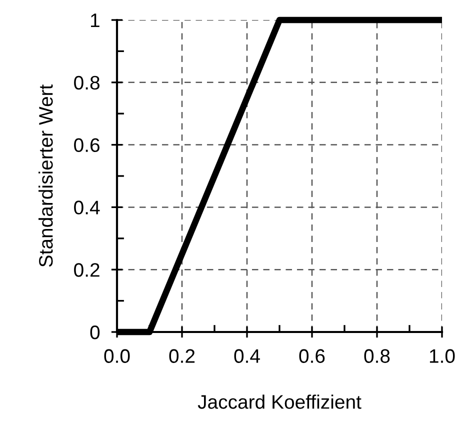  I want to click on y-tick-label: 0, so click(95, 332).